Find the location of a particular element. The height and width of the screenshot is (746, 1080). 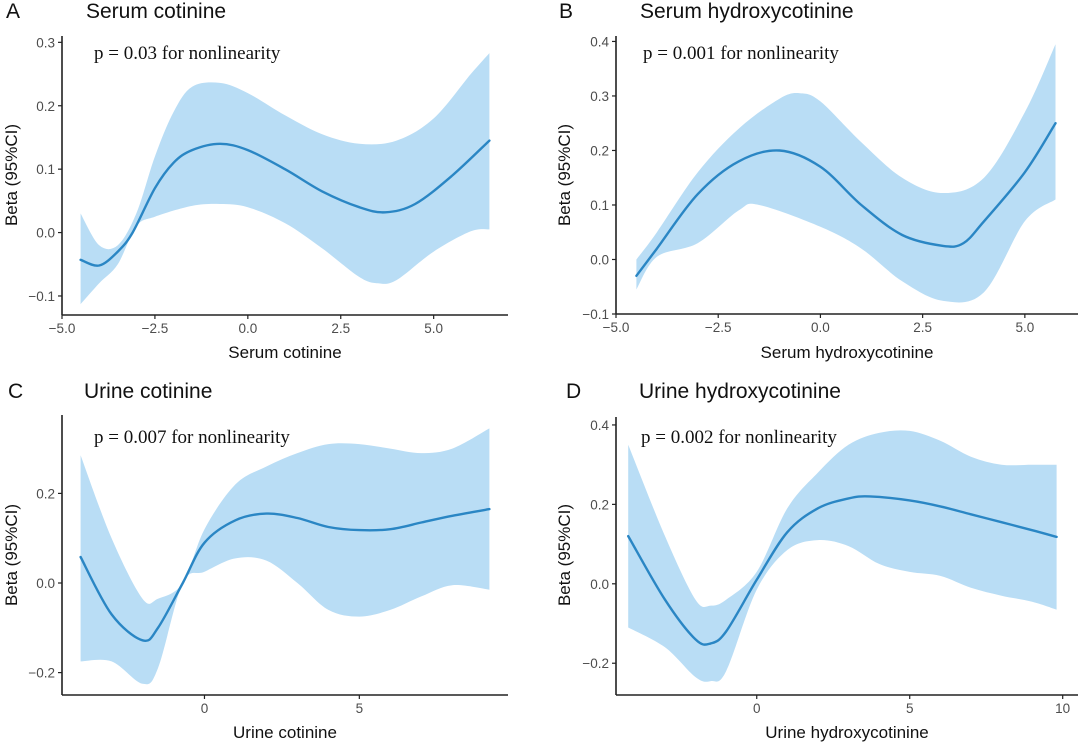

panel-title: Serum hydroxycotinine is located at coordinates (747, 11).